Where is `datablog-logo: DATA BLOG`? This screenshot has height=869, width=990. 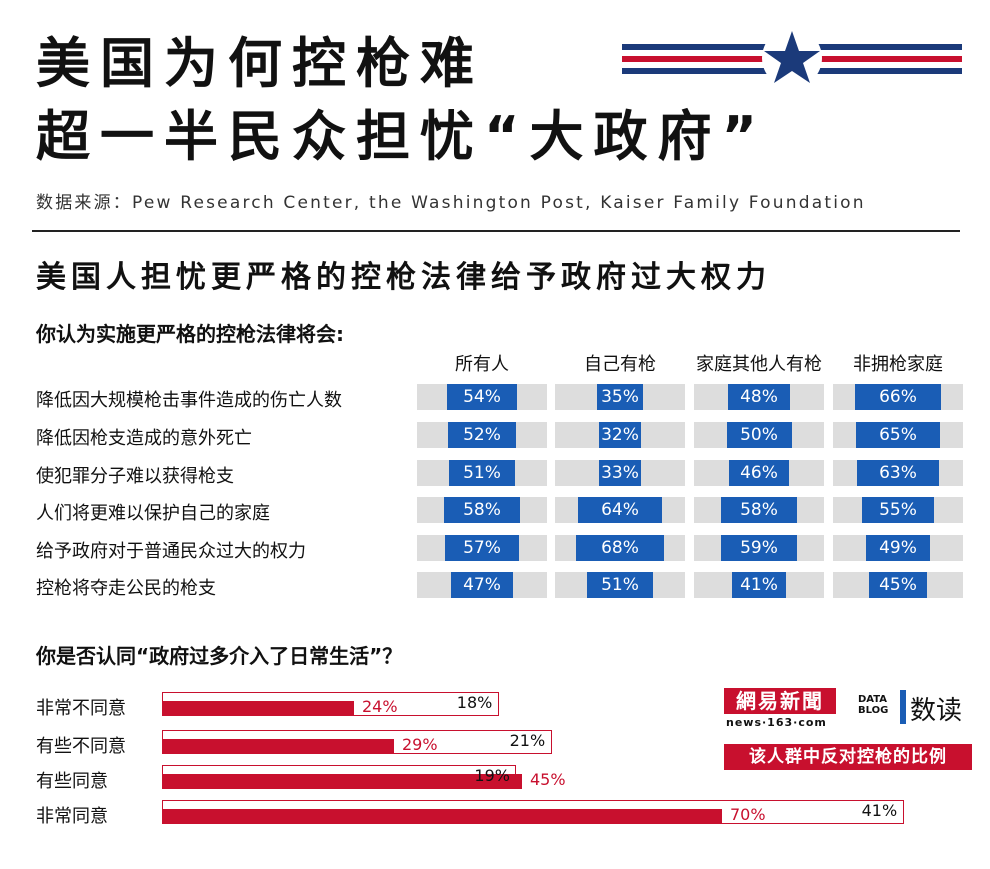 datablog-logo: DATA BLOG is located at coordinates (873, 705).